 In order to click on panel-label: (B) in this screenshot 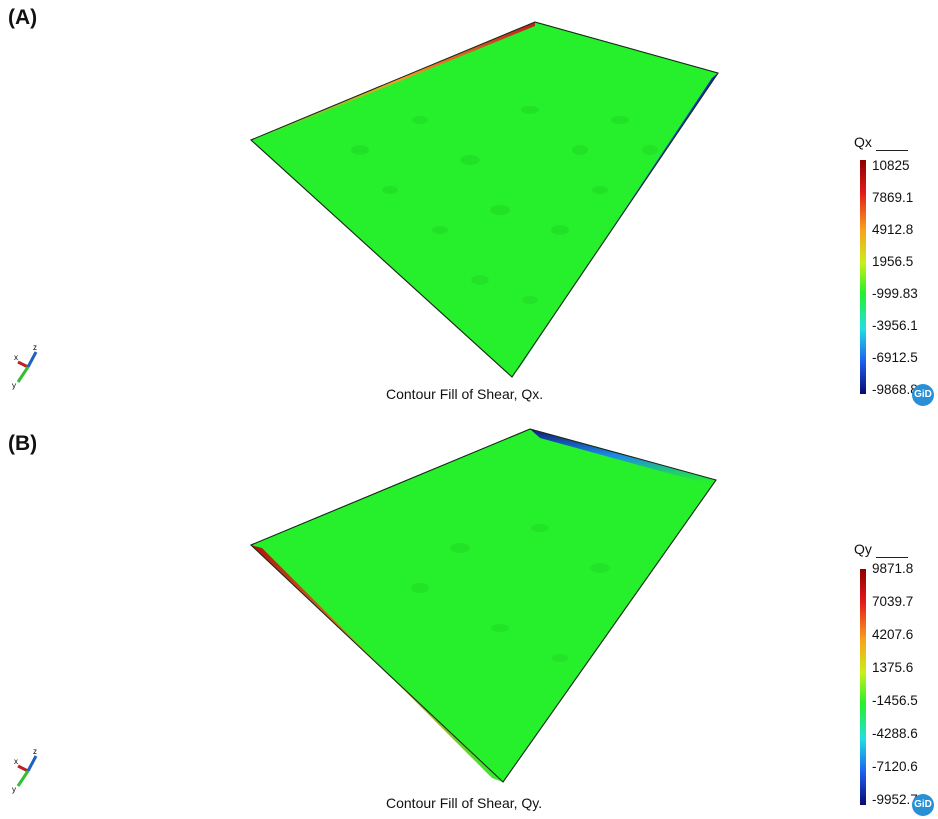, I will do `click(23, 443)`.